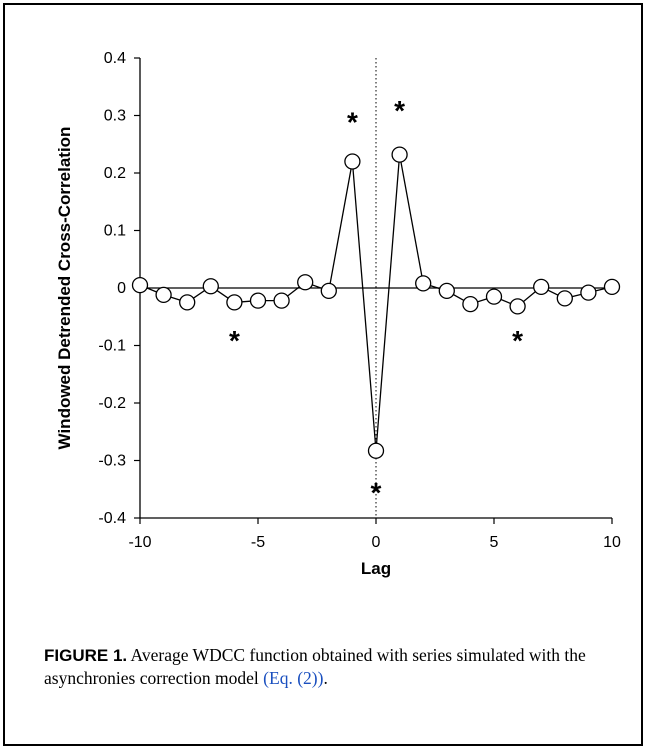 The image size is (646, 749). Describe the element at coordinates (112, 346) in the screenshot. I see `y-tick-label: -0.1` at that location.